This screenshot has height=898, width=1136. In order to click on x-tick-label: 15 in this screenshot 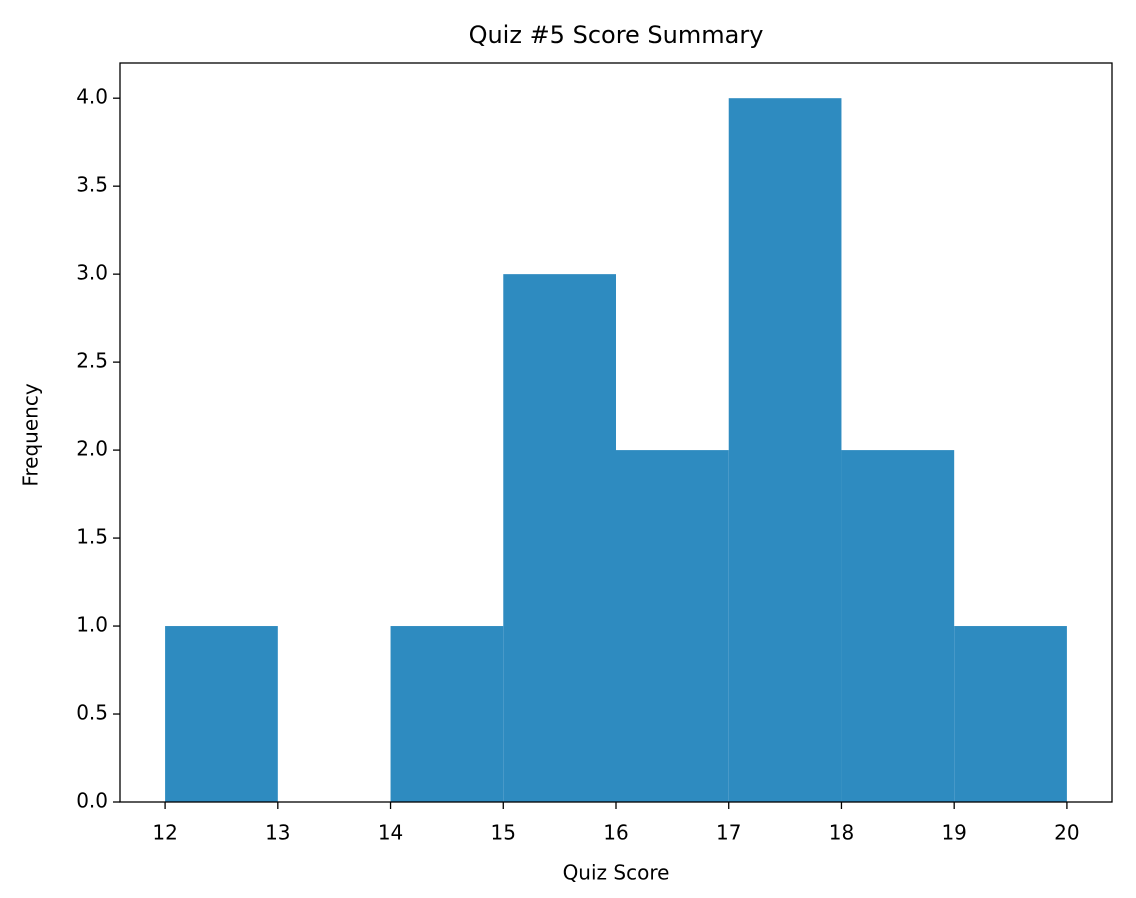, I will do `click(503, 833)`.